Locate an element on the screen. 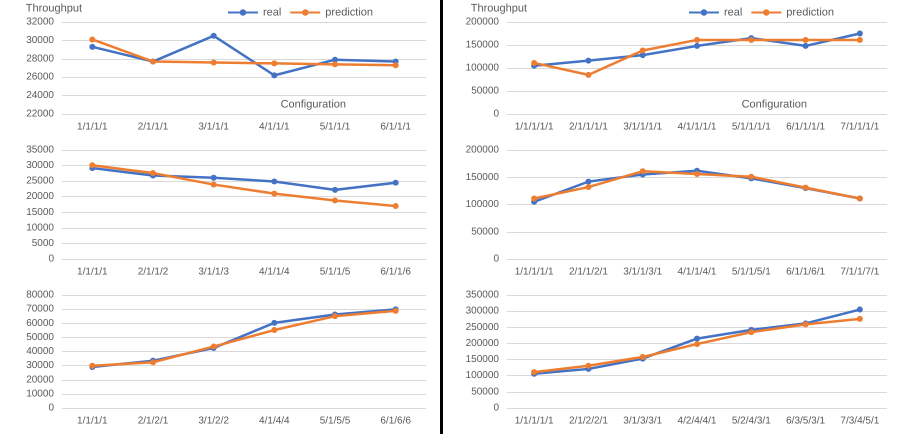 Image resolution: width=899 pixels, height=434 pixels. x-tick-label: 1/1/1/1 is located at coordinates (92, 272).